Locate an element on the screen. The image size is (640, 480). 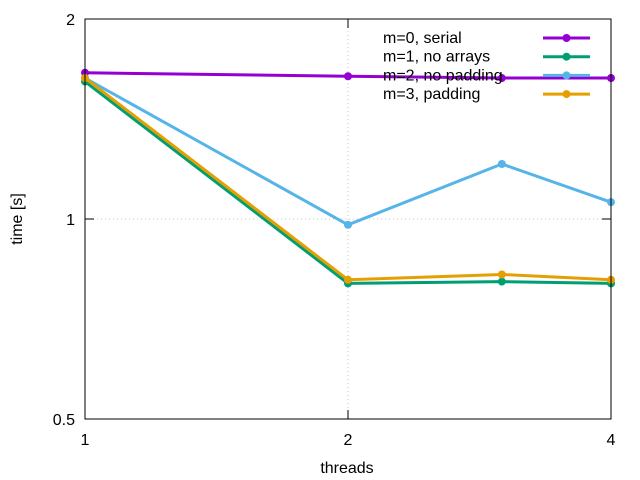
y-axis-label: time [s] is located at coordinates (17, 219).